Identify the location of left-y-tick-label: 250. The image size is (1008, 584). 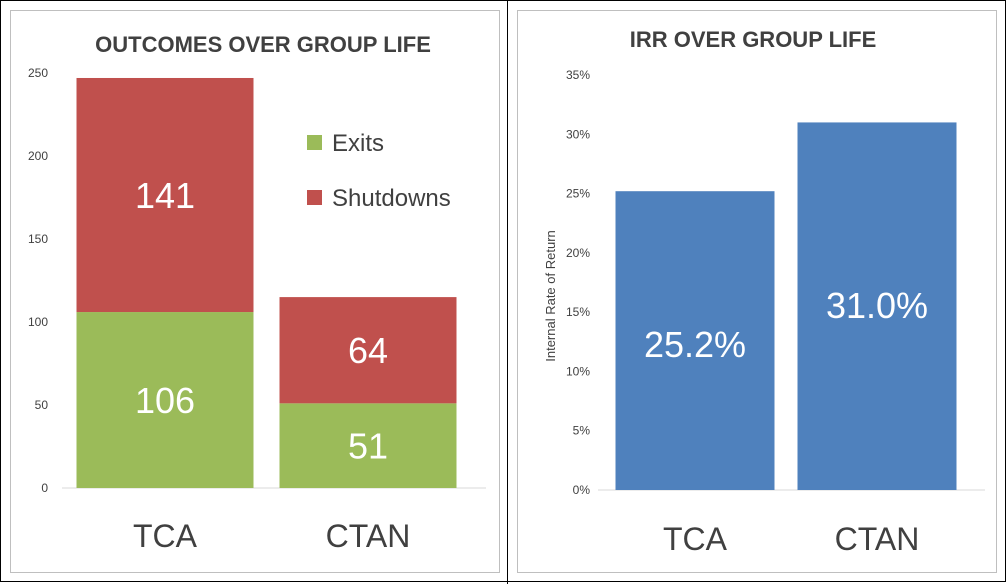
(38, 73).